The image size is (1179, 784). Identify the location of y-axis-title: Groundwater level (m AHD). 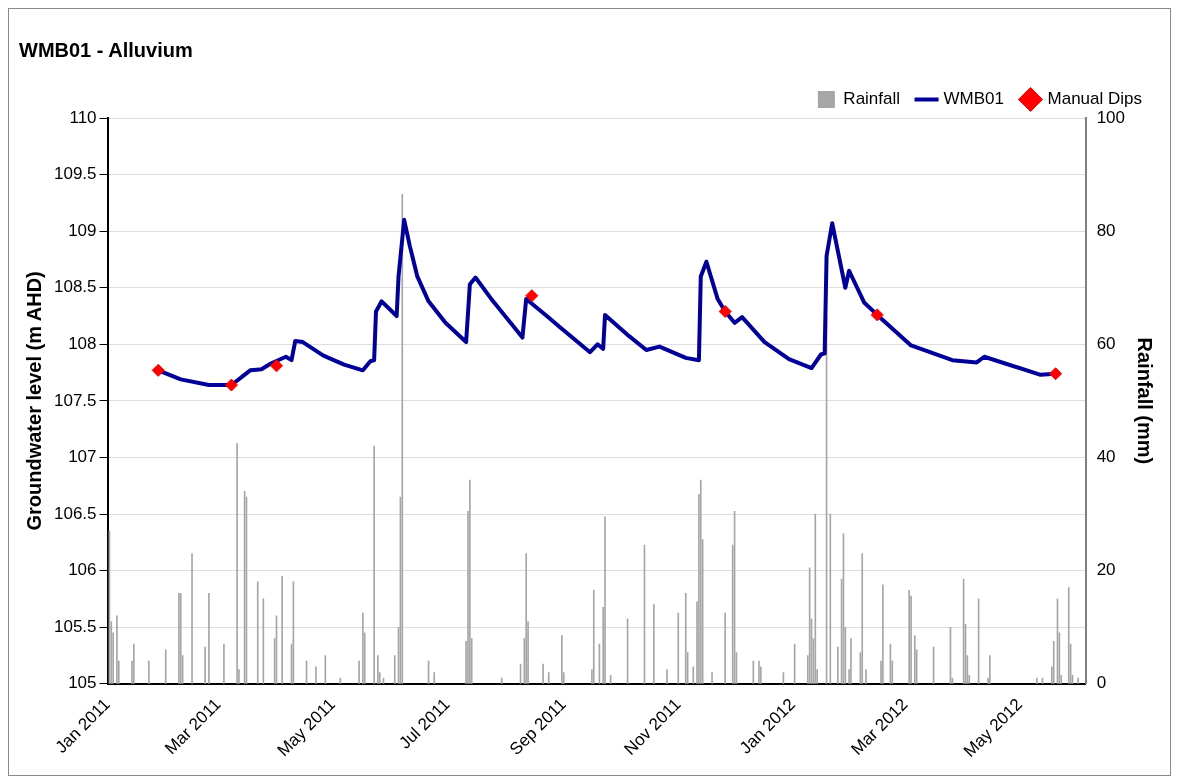
(33, 401).